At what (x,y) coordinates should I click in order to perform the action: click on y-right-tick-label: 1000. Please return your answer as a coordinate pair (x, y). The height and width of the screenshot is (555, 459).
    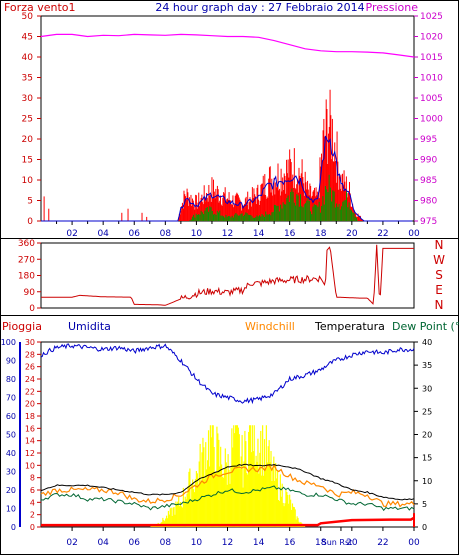
    Looking at the image, I should click on (431, 120).